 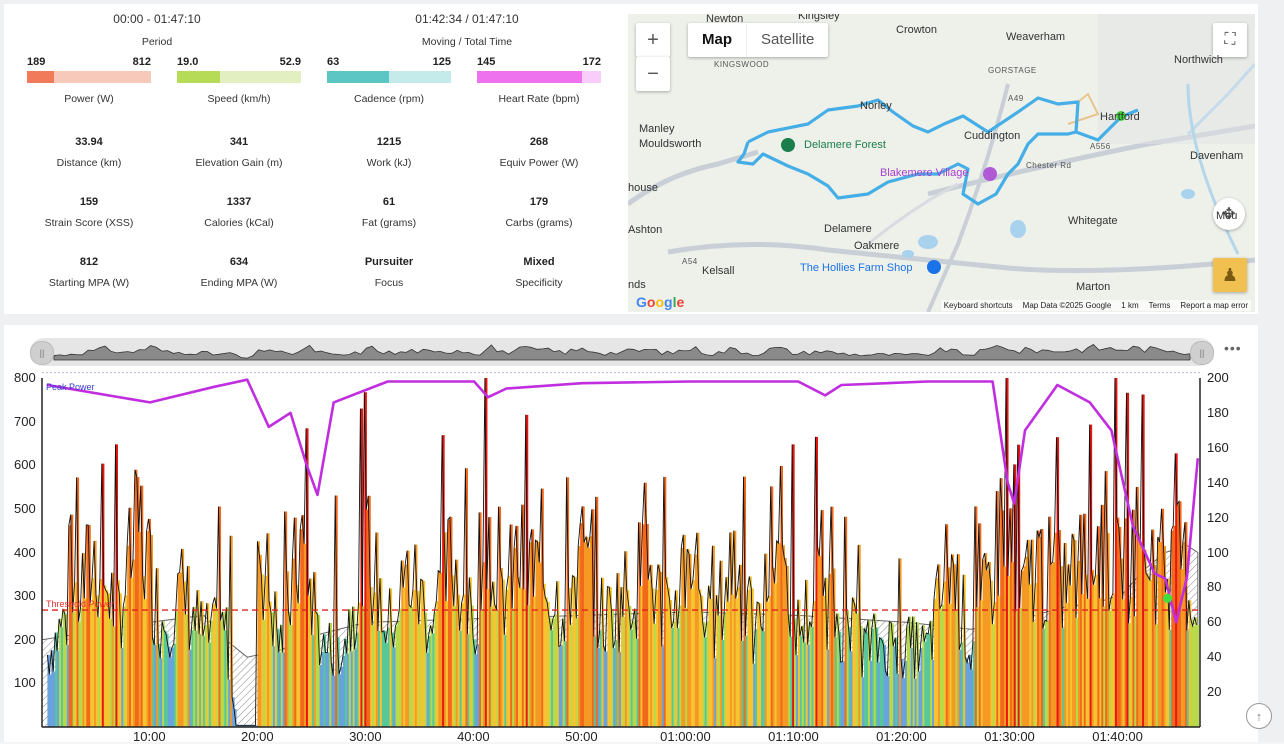 I want to click on place-label: The Hollies Farm Shop, so click(x=856, y=268).